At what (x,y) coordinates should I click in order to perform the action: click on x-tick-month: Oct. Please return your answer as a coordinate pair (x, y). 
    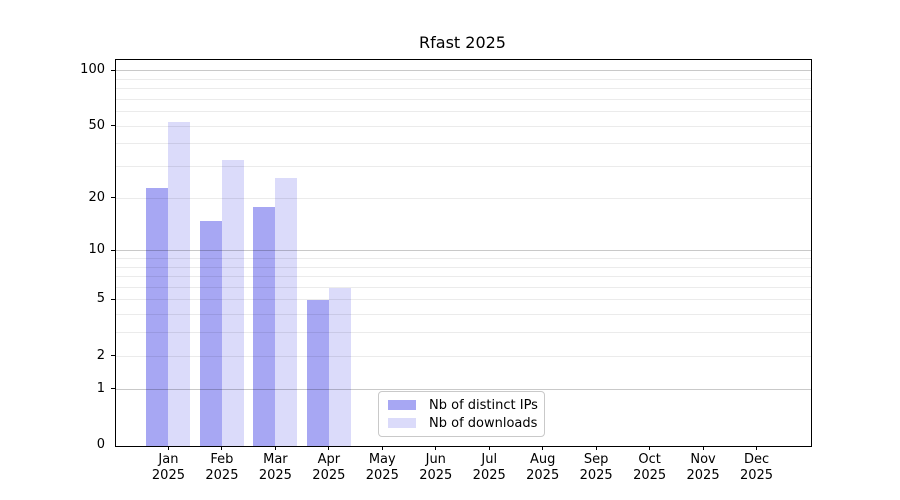
    Looking at the image, I should click on (649, 459).